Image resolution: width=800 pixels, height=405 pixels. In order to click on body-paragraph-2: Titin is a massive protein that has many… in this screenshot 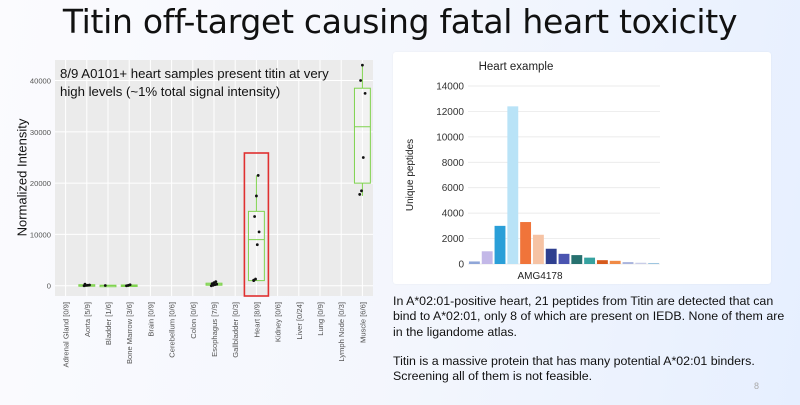, I will do `click(574, 368)`.